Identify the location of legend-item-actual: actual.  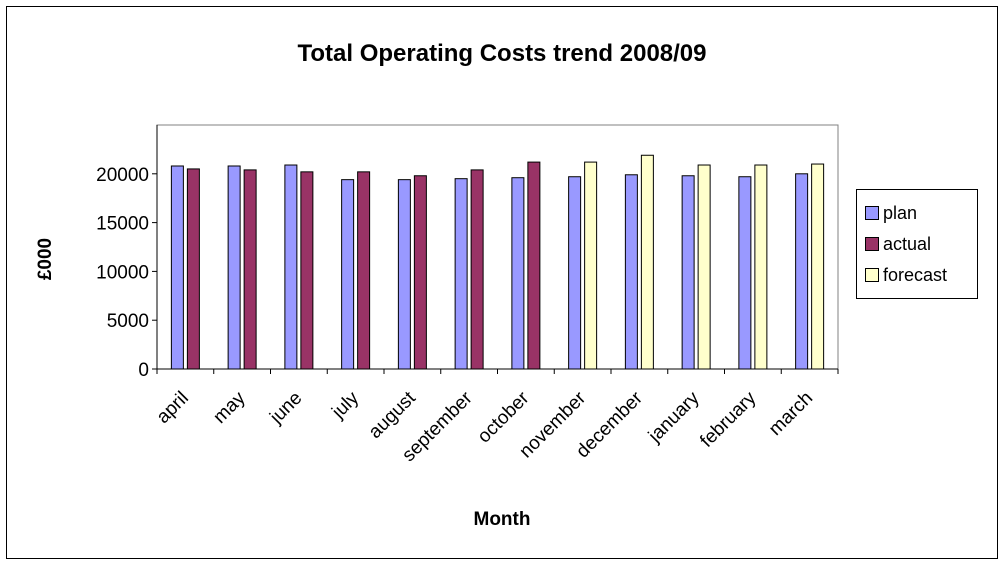
(898, 244).